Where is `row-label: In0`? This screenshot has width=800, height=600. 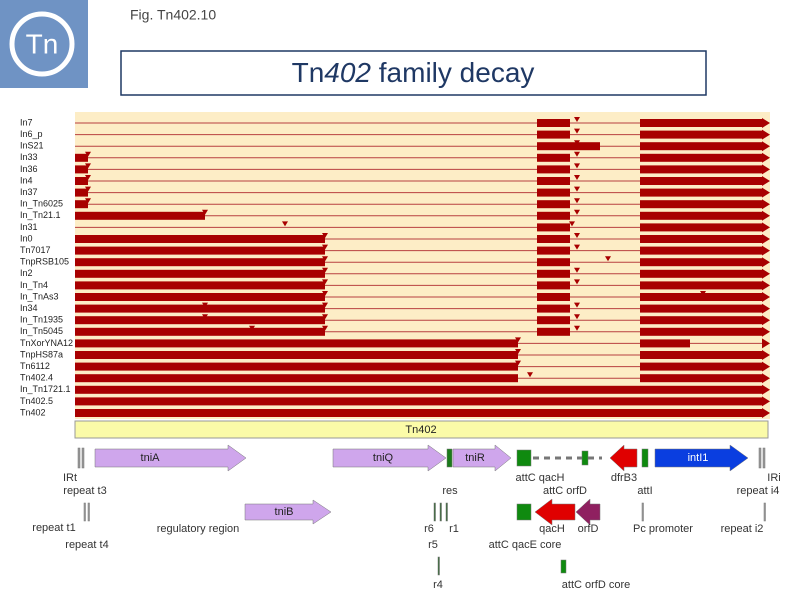
row-label: In0 is located at coordinates (26, 238).